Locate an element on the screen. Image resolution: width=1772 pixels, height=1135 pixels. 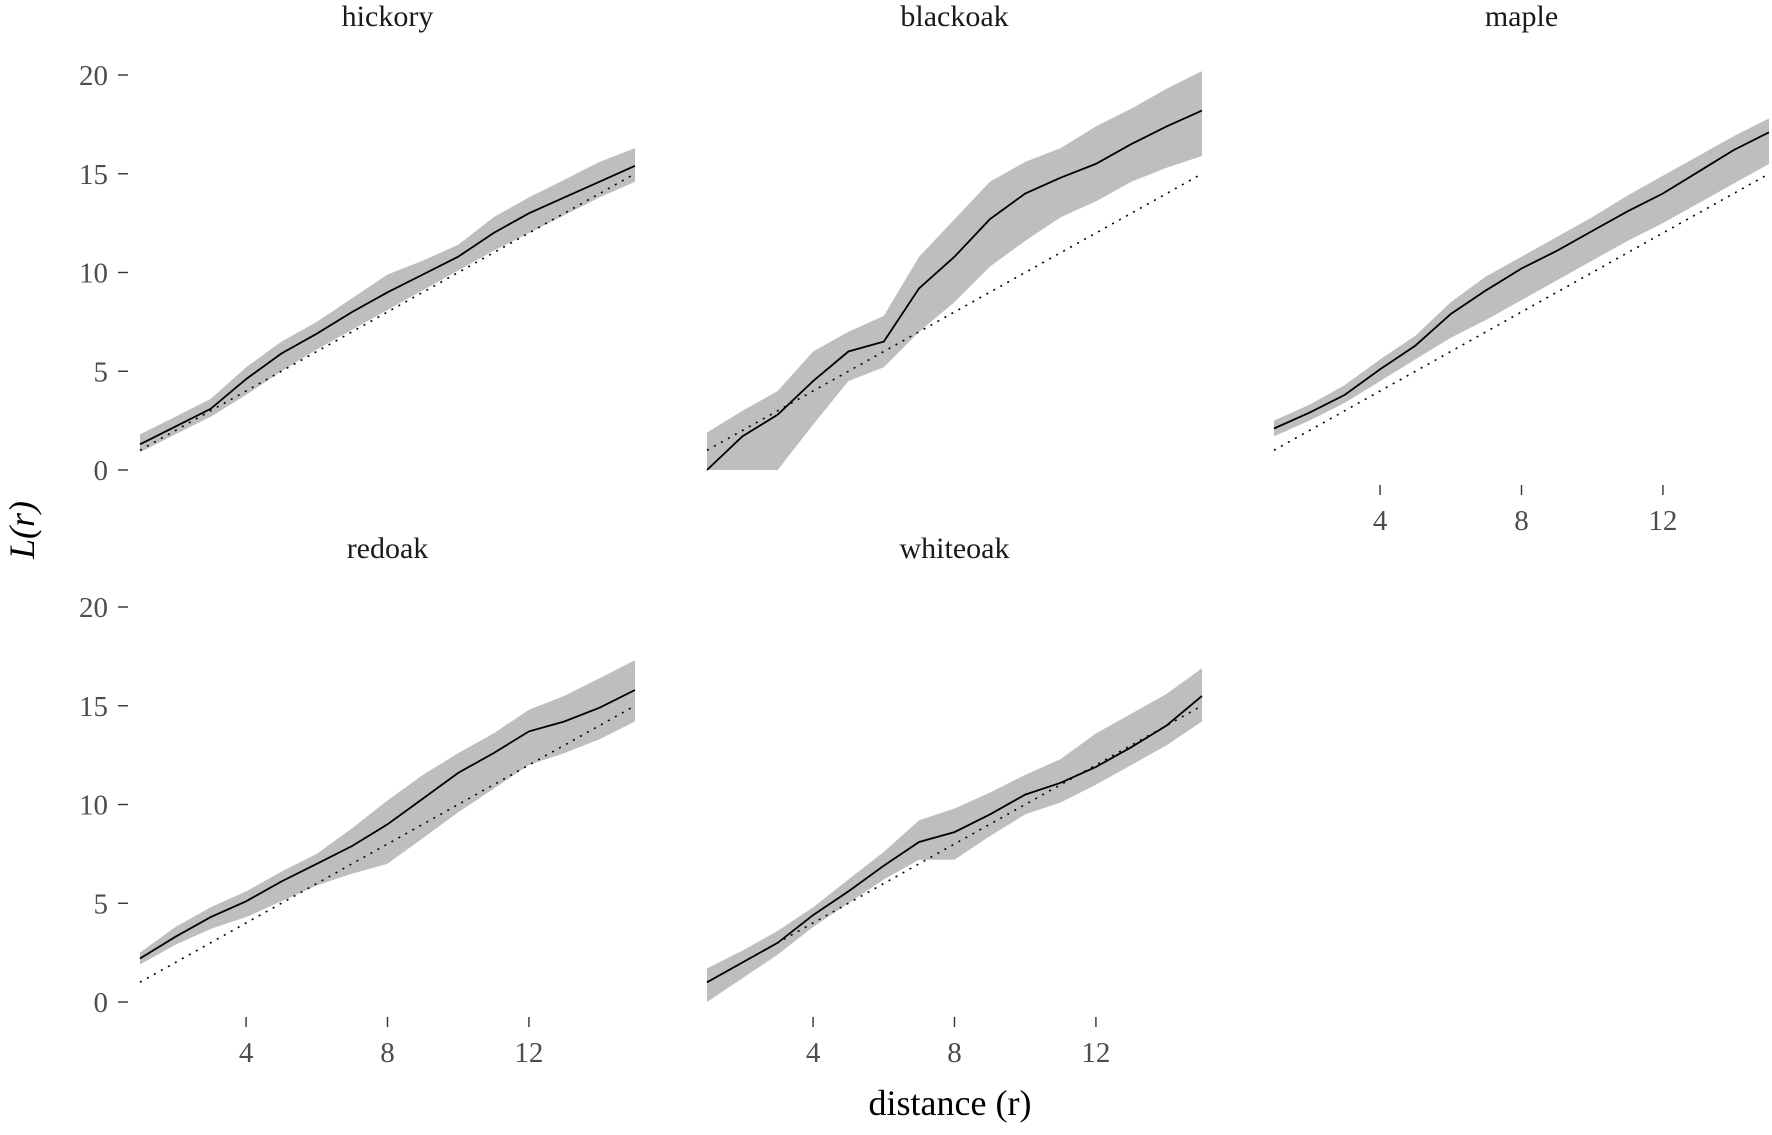
panel-title: redoak is located at coordinates (388, 548).